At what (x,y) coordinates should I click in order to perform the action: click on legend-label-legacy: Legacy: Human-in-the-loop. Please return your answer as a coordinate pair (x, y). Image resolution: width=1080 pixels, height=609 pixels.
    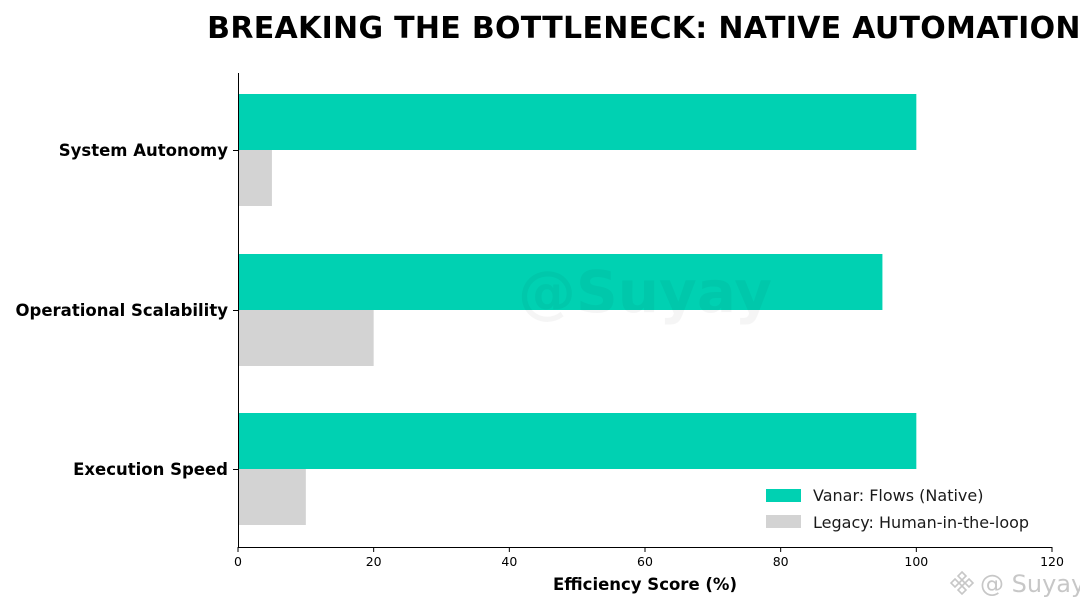
    Looking at the image, I should click on (921, 522).